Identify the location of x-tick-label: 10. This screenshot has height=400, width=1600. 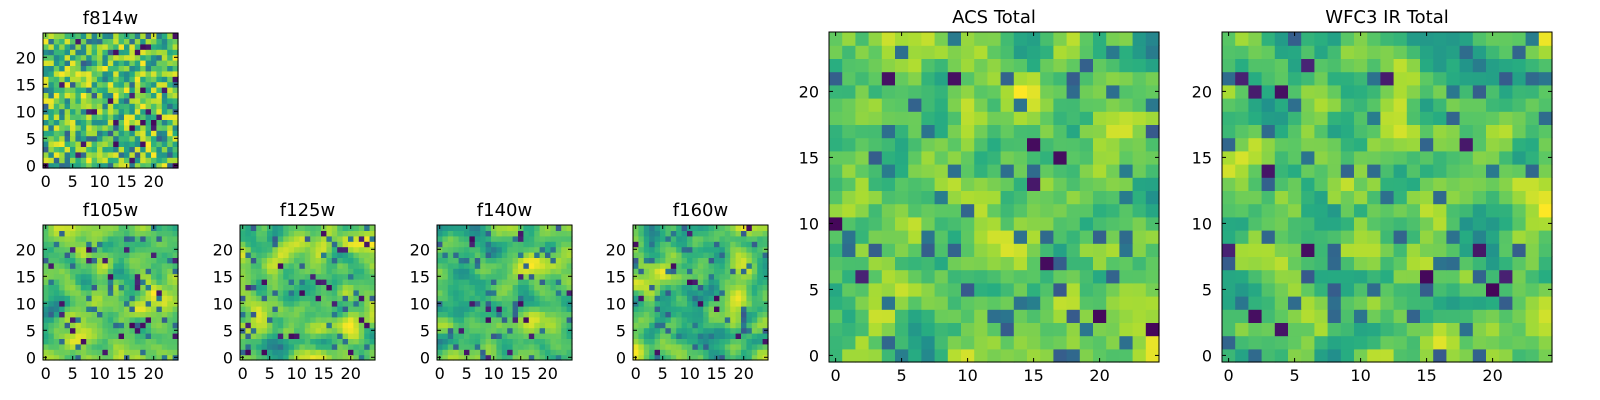
(690, 373).